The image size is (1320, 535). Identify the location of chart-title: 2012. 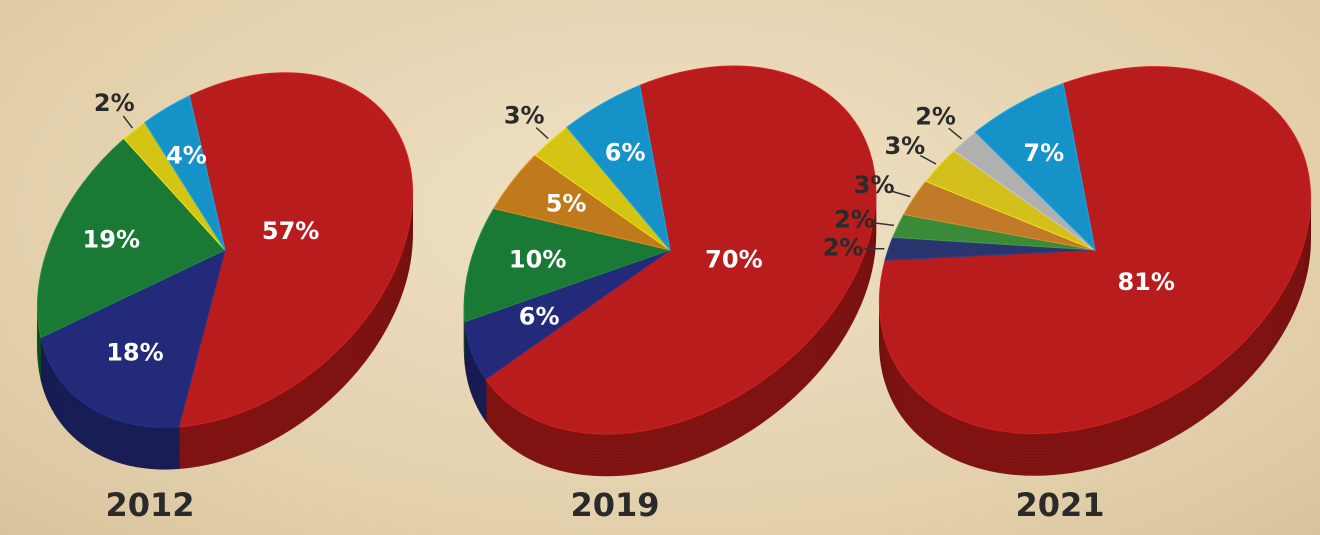
(149, 505).